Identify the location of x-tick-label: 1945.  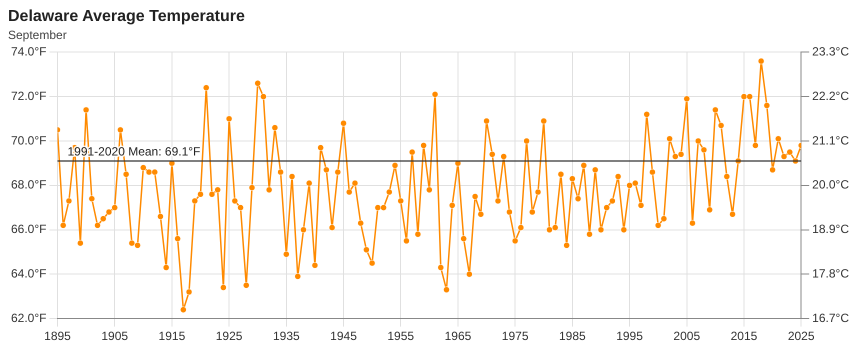
(344, 336).